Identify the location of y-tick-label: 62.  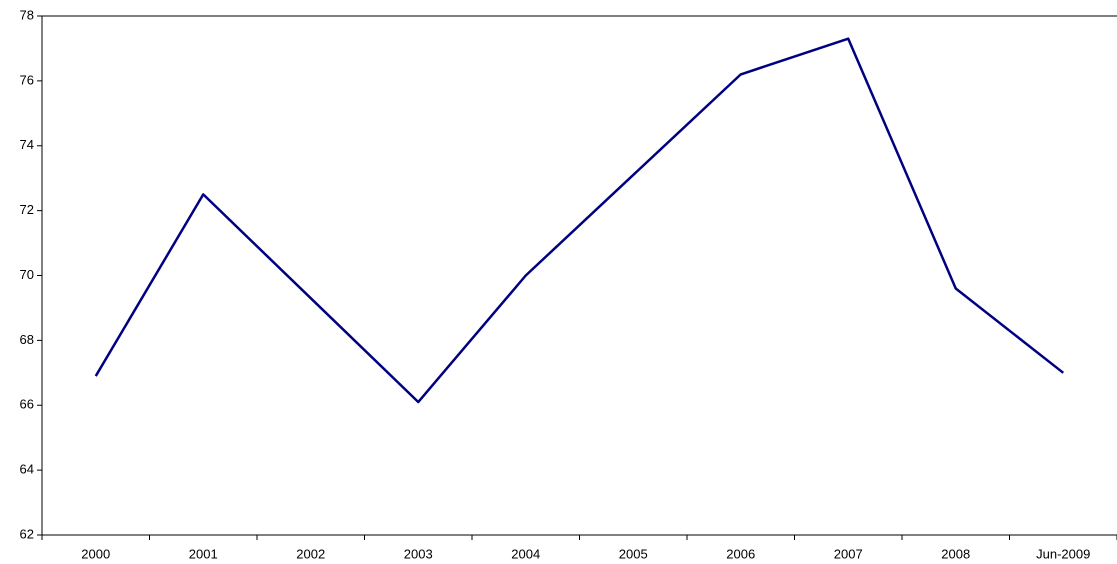
(27, 533).